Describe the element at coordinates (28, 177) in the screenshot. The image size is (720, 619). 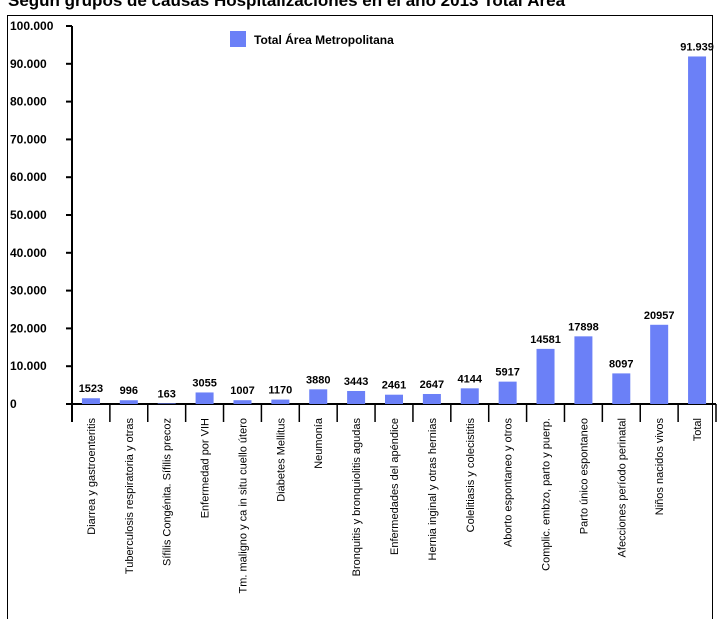
I see `y-tick-label: 60.000` at that location.